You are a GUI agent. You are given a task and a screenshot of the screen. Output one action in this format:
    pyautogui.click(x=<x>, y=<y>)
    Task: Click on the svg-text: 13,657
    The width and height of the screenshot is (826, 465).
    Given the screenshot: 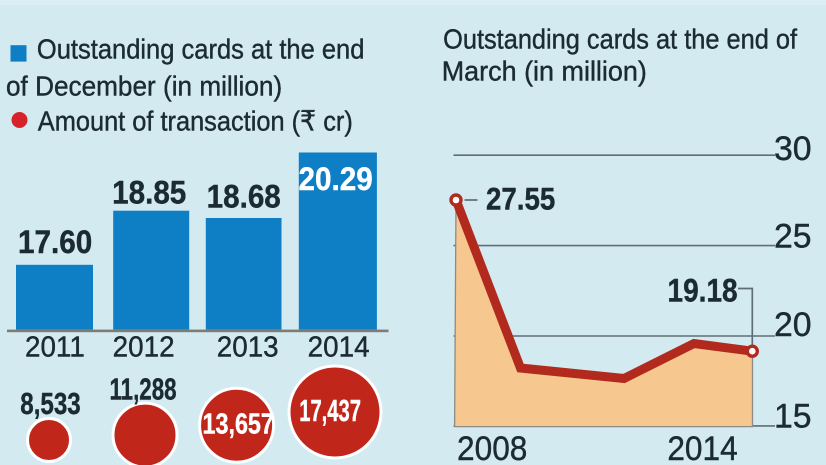 What is the action you would take?
    pyautogui.click(x=238, y=423)
    